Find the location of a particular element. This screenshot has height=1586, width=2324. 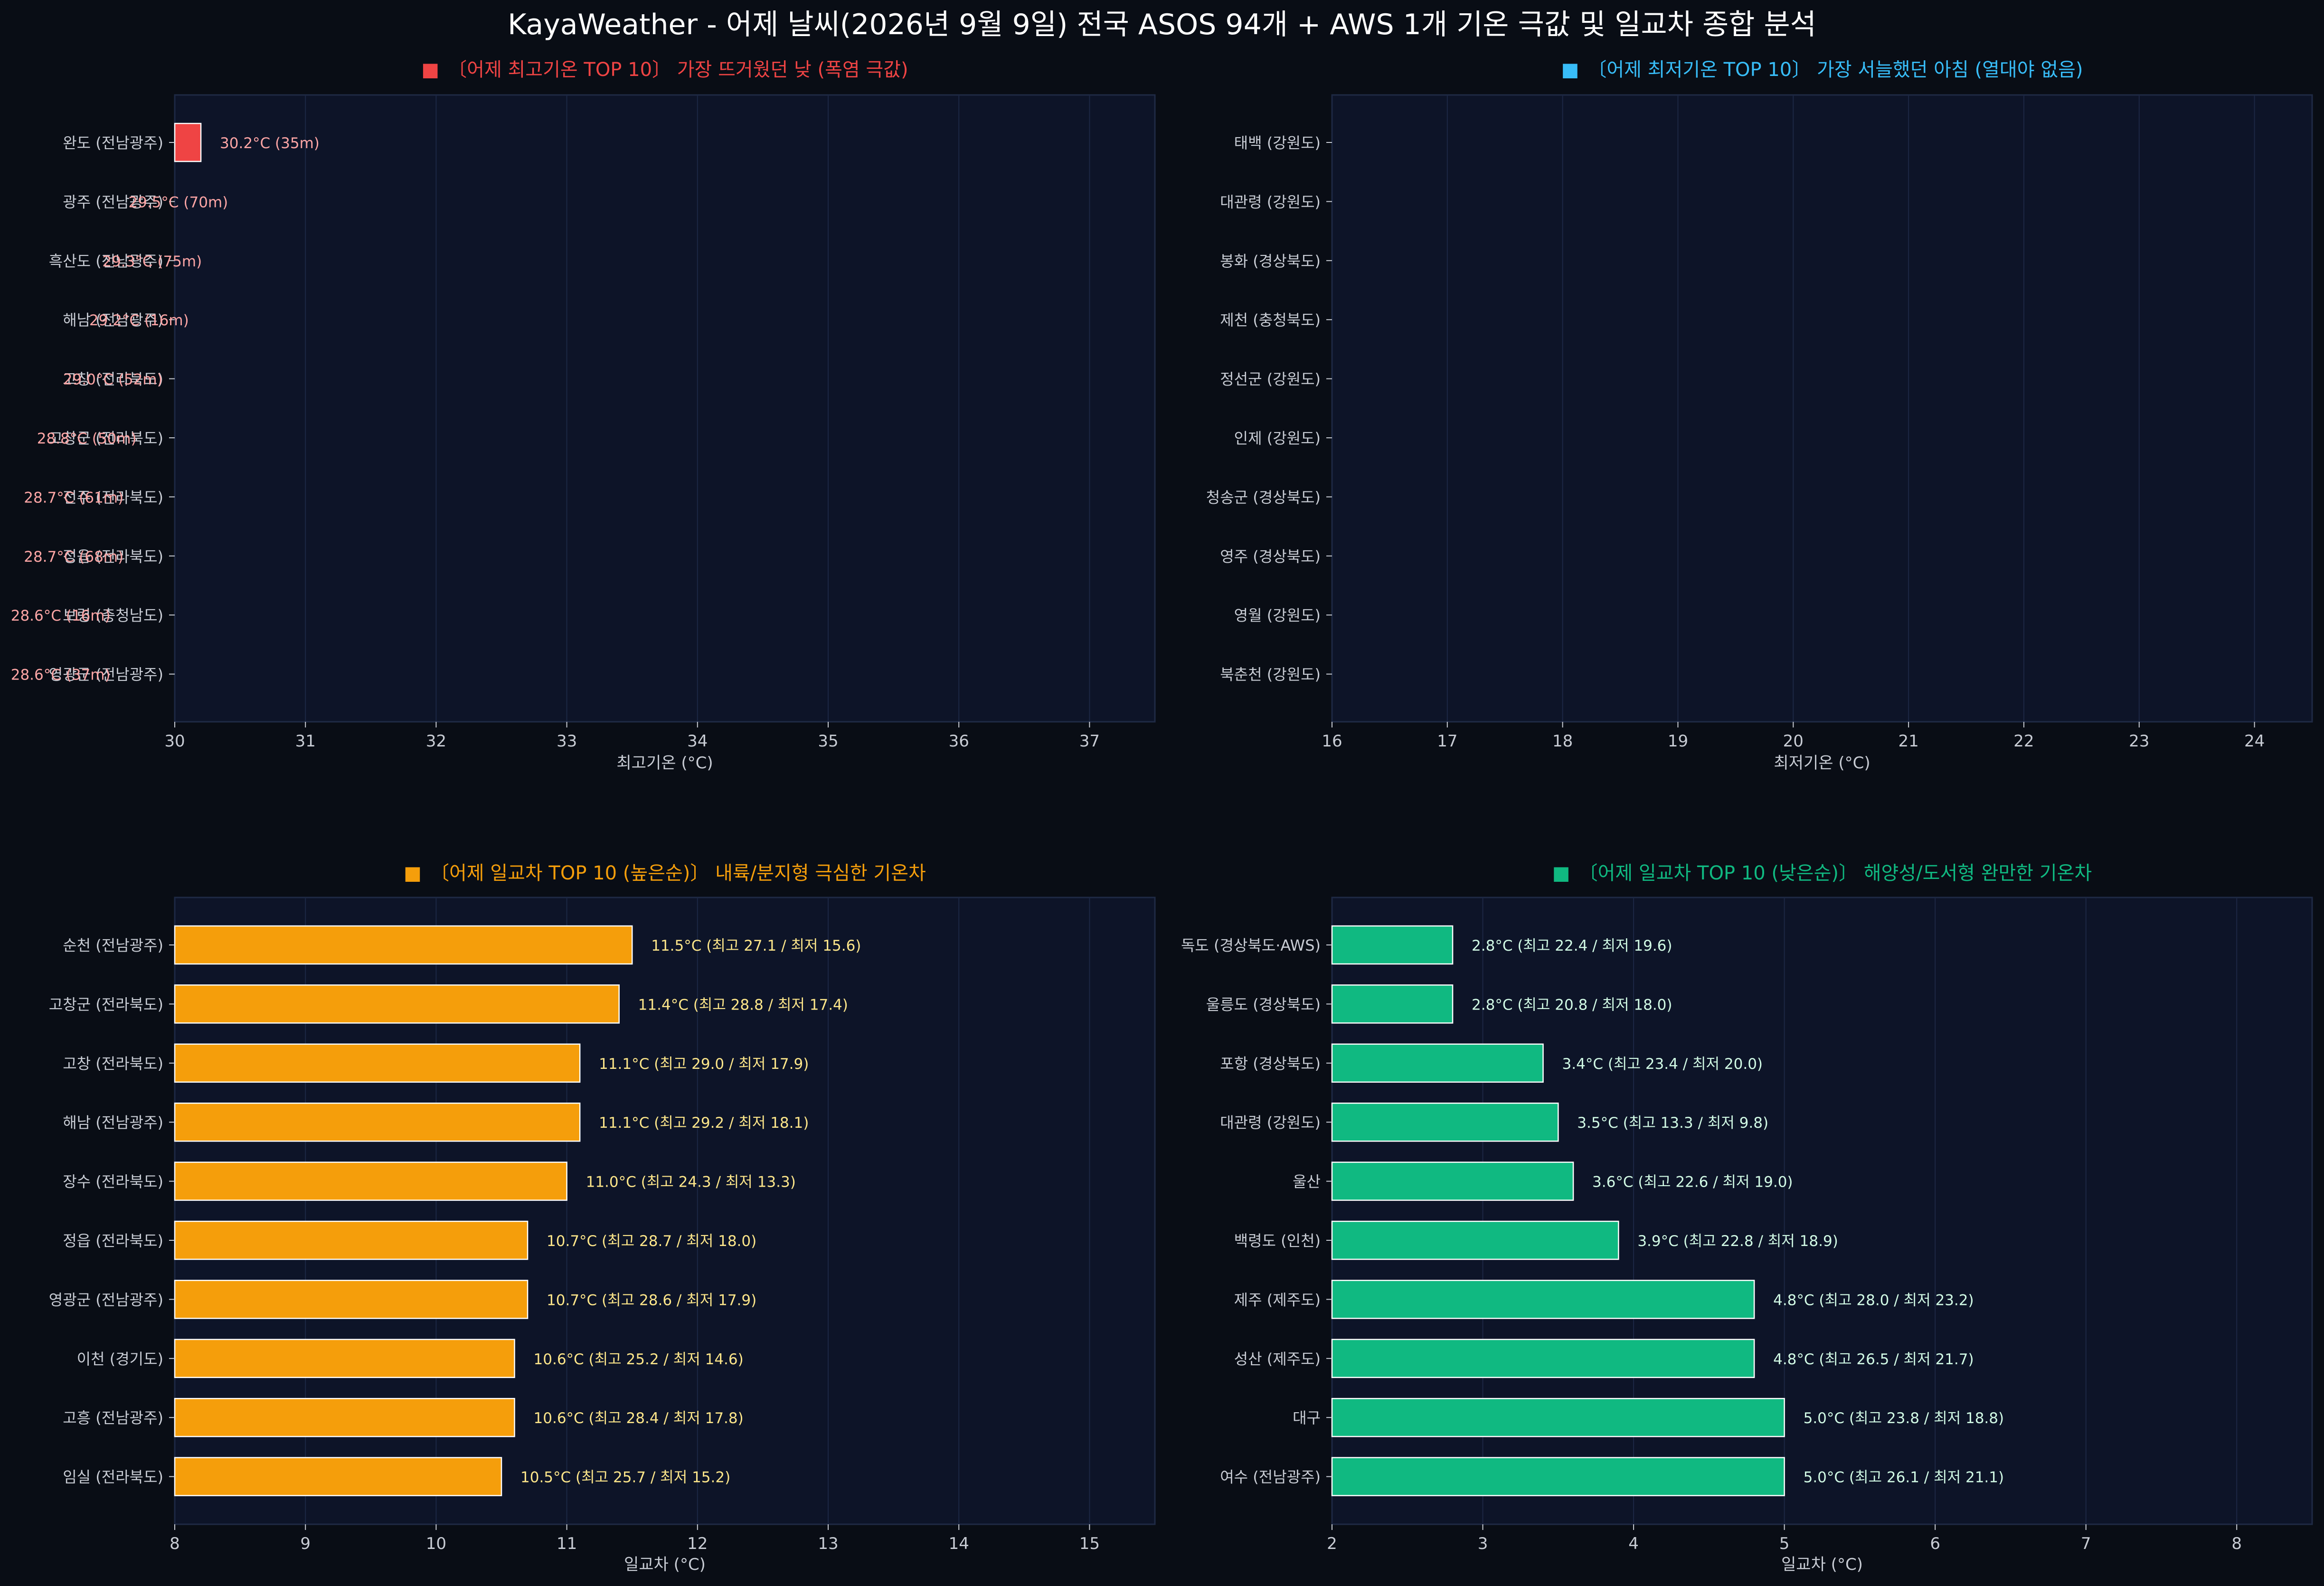

y-tick-label: 보령 (충청남도) is located at coordinates (113, 615).